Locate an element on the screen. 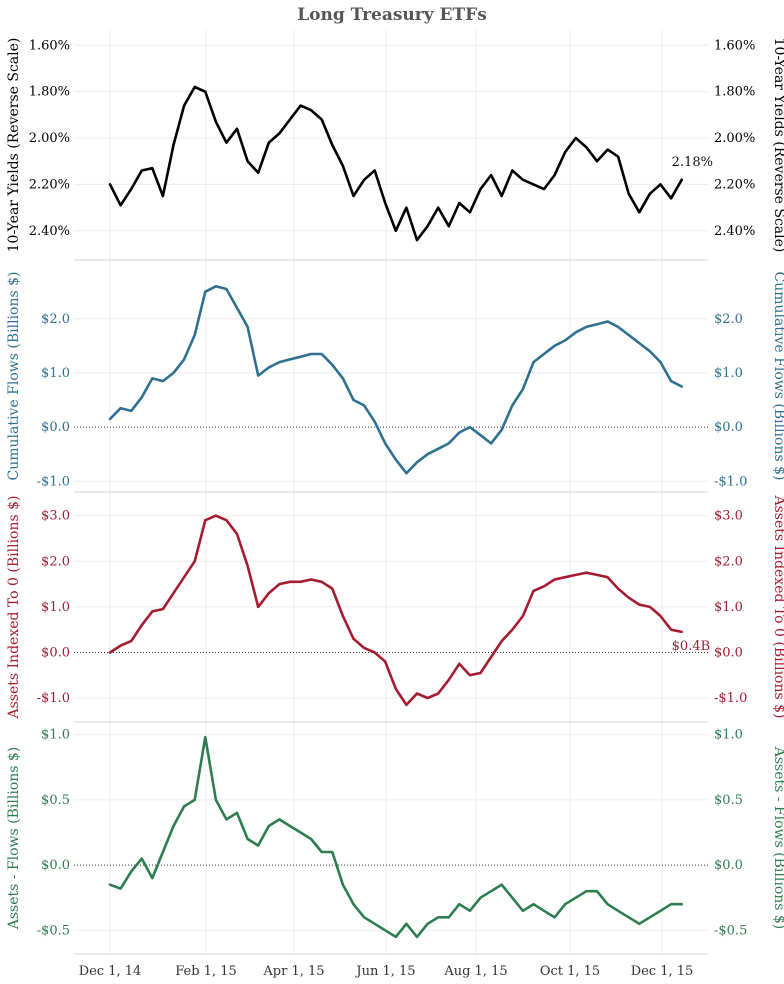  y-tick-label-right: $3.0 is located at coordinates (728, 516).